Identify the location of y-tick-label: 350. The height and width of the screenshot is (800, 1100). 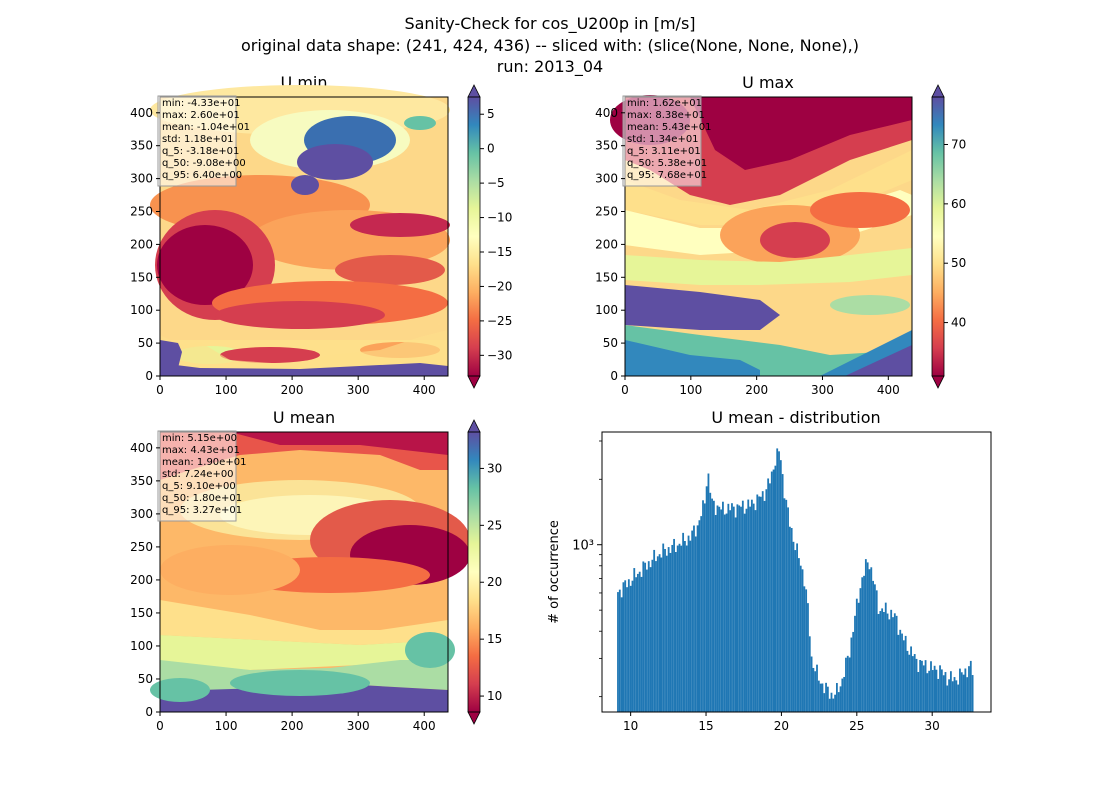
(141, 481).